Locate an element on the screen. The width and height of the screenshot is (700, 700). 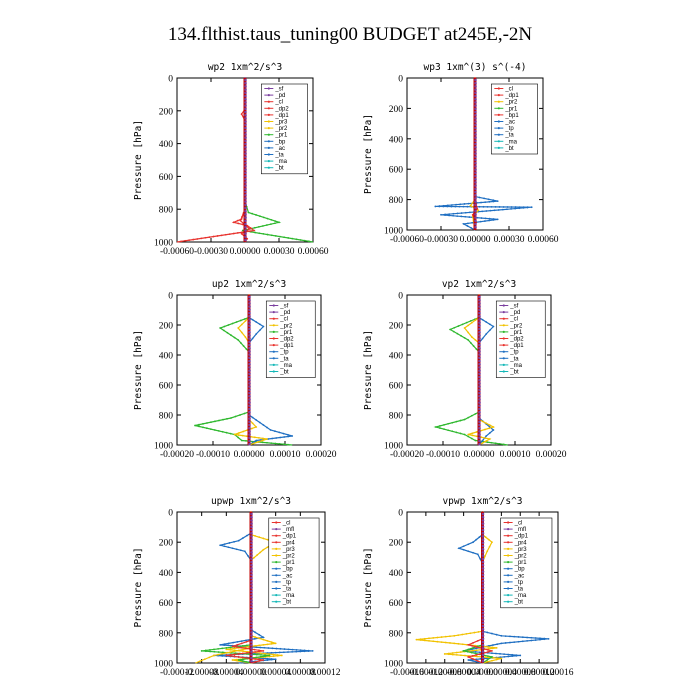
legend-label: _dp2 is located at coordinates (286, 340).